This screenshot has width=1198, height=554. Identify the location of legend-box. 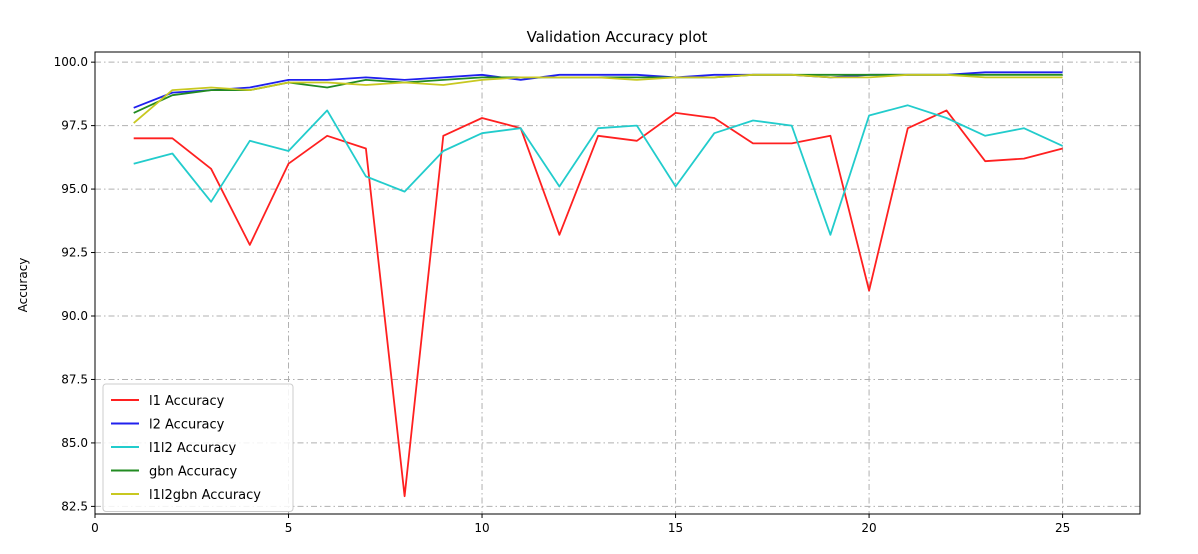
(198, 447).